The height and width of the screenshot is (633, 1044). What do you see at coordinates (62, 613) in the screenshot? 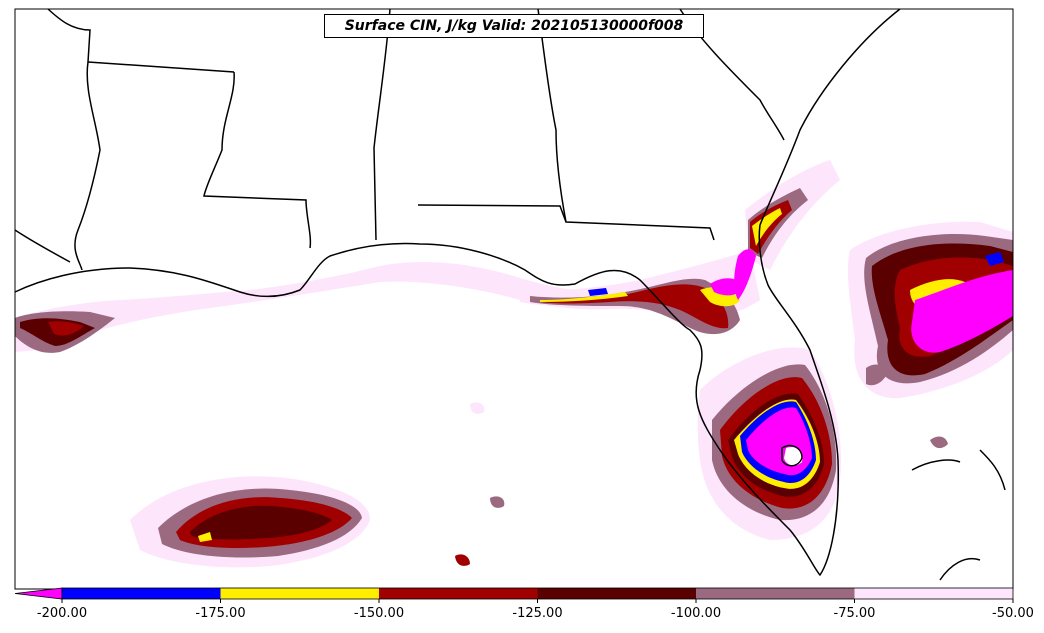
I see `colorbar-tick-label-0: -200.00` at bounding box center [62, 613].